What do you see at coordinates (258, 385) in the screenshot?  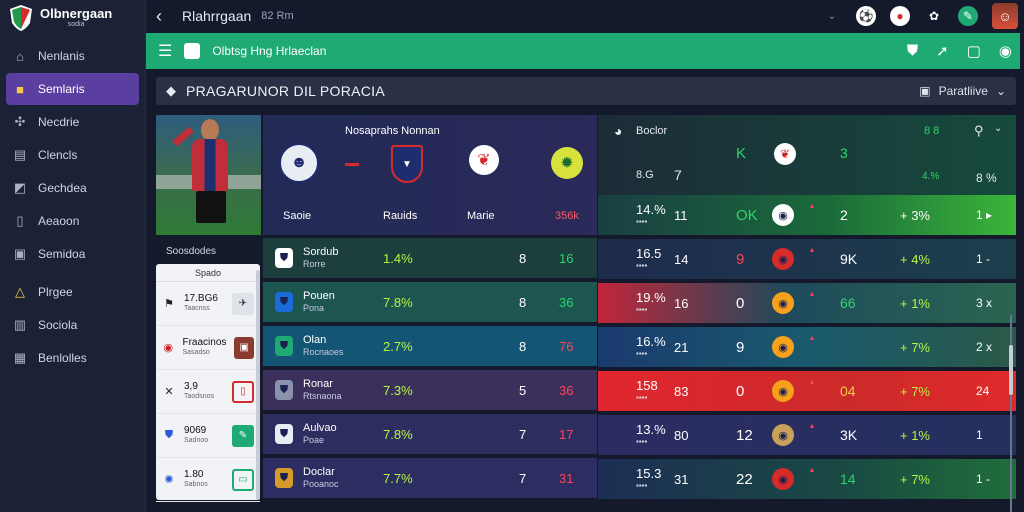 I see `sidebox-scrollbar` at bounding box center [258, 385].